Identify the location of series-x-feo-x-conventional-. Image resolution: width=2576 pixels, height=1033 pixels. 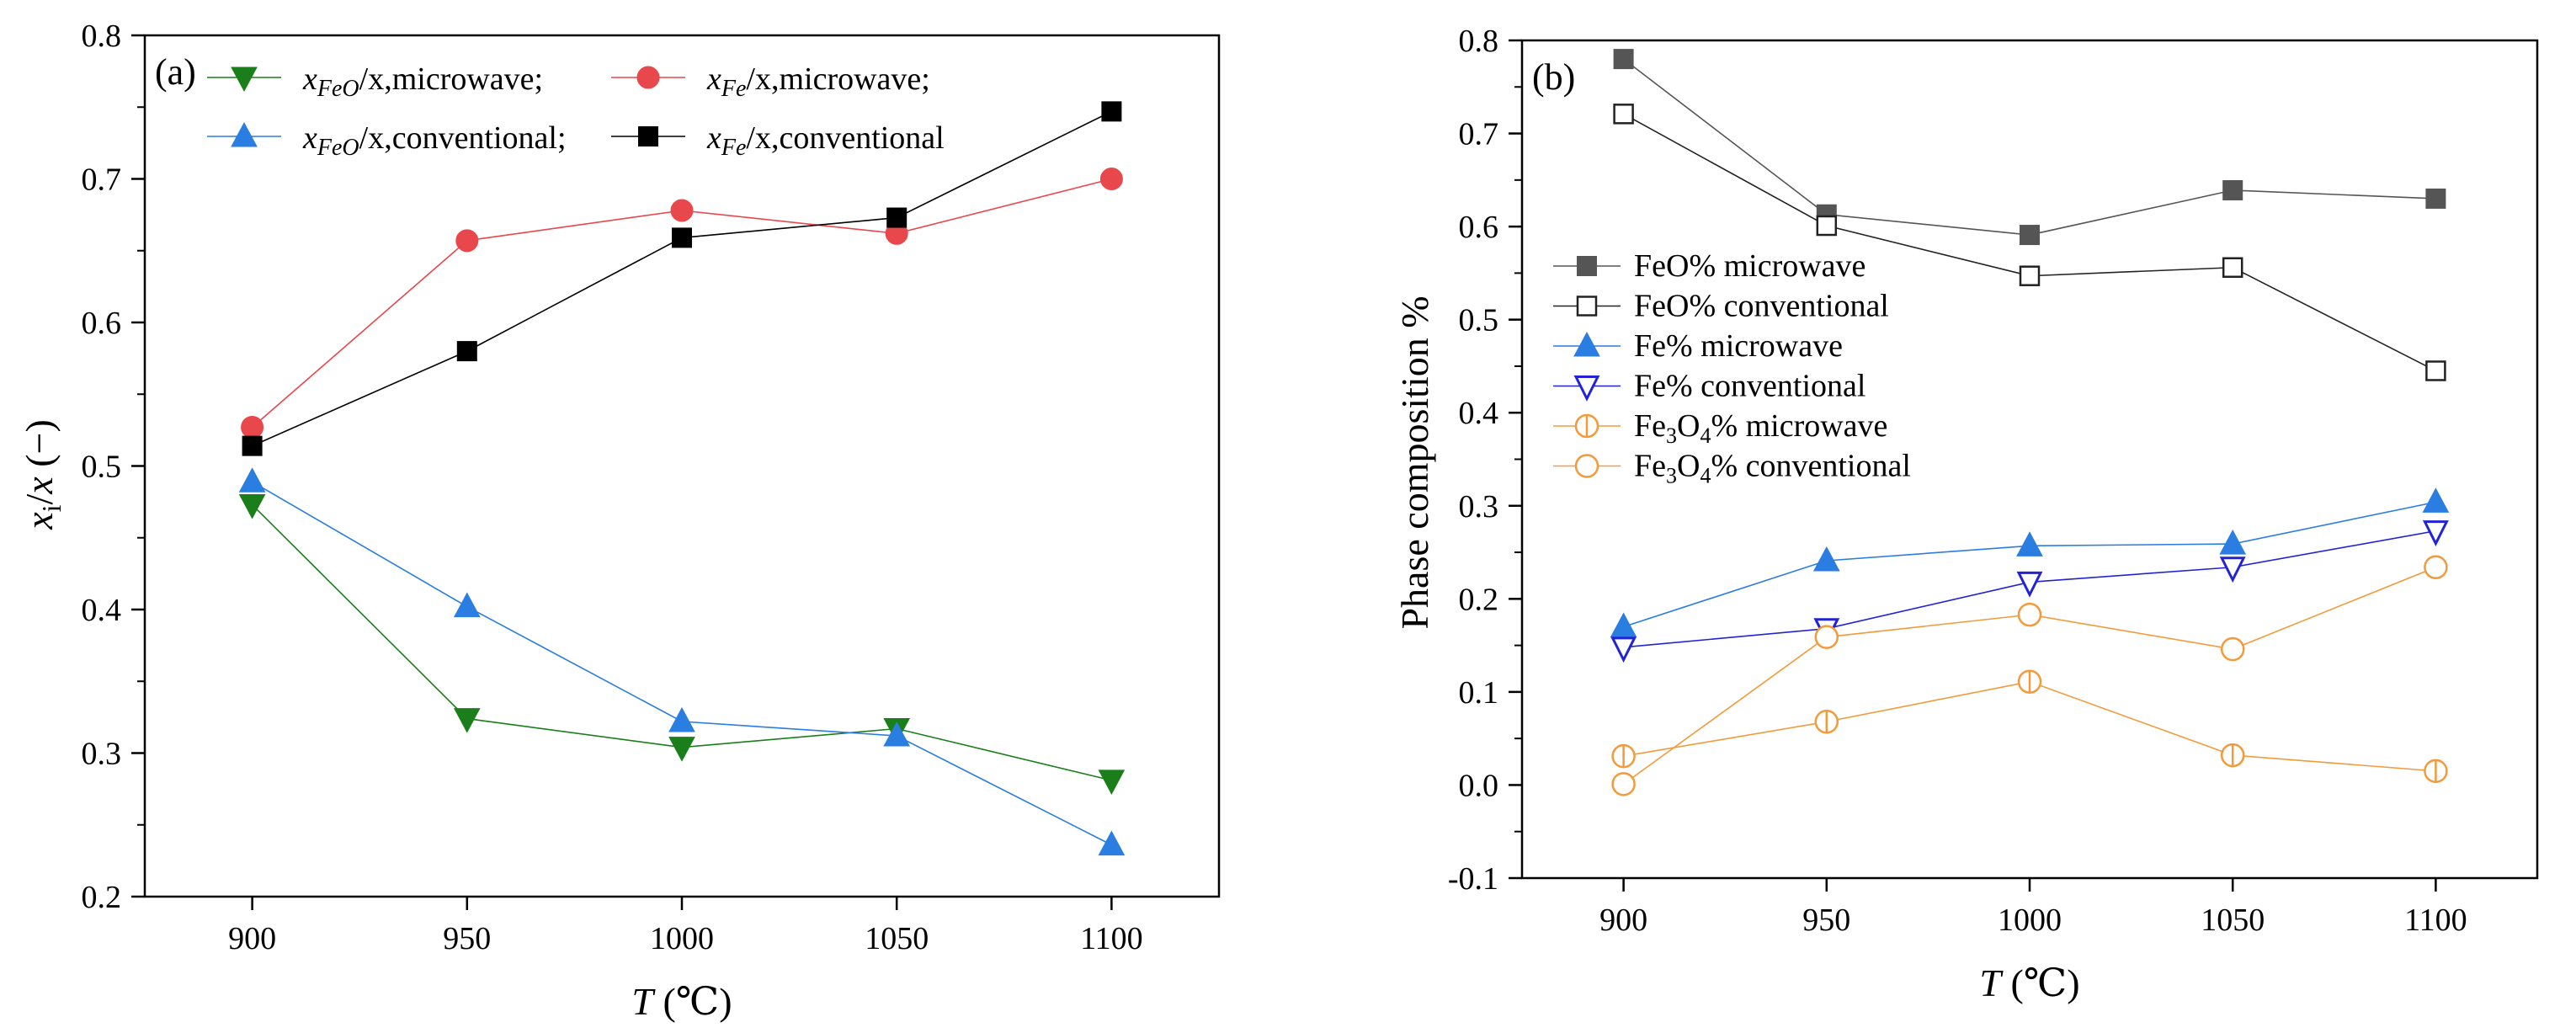
(682, 661).